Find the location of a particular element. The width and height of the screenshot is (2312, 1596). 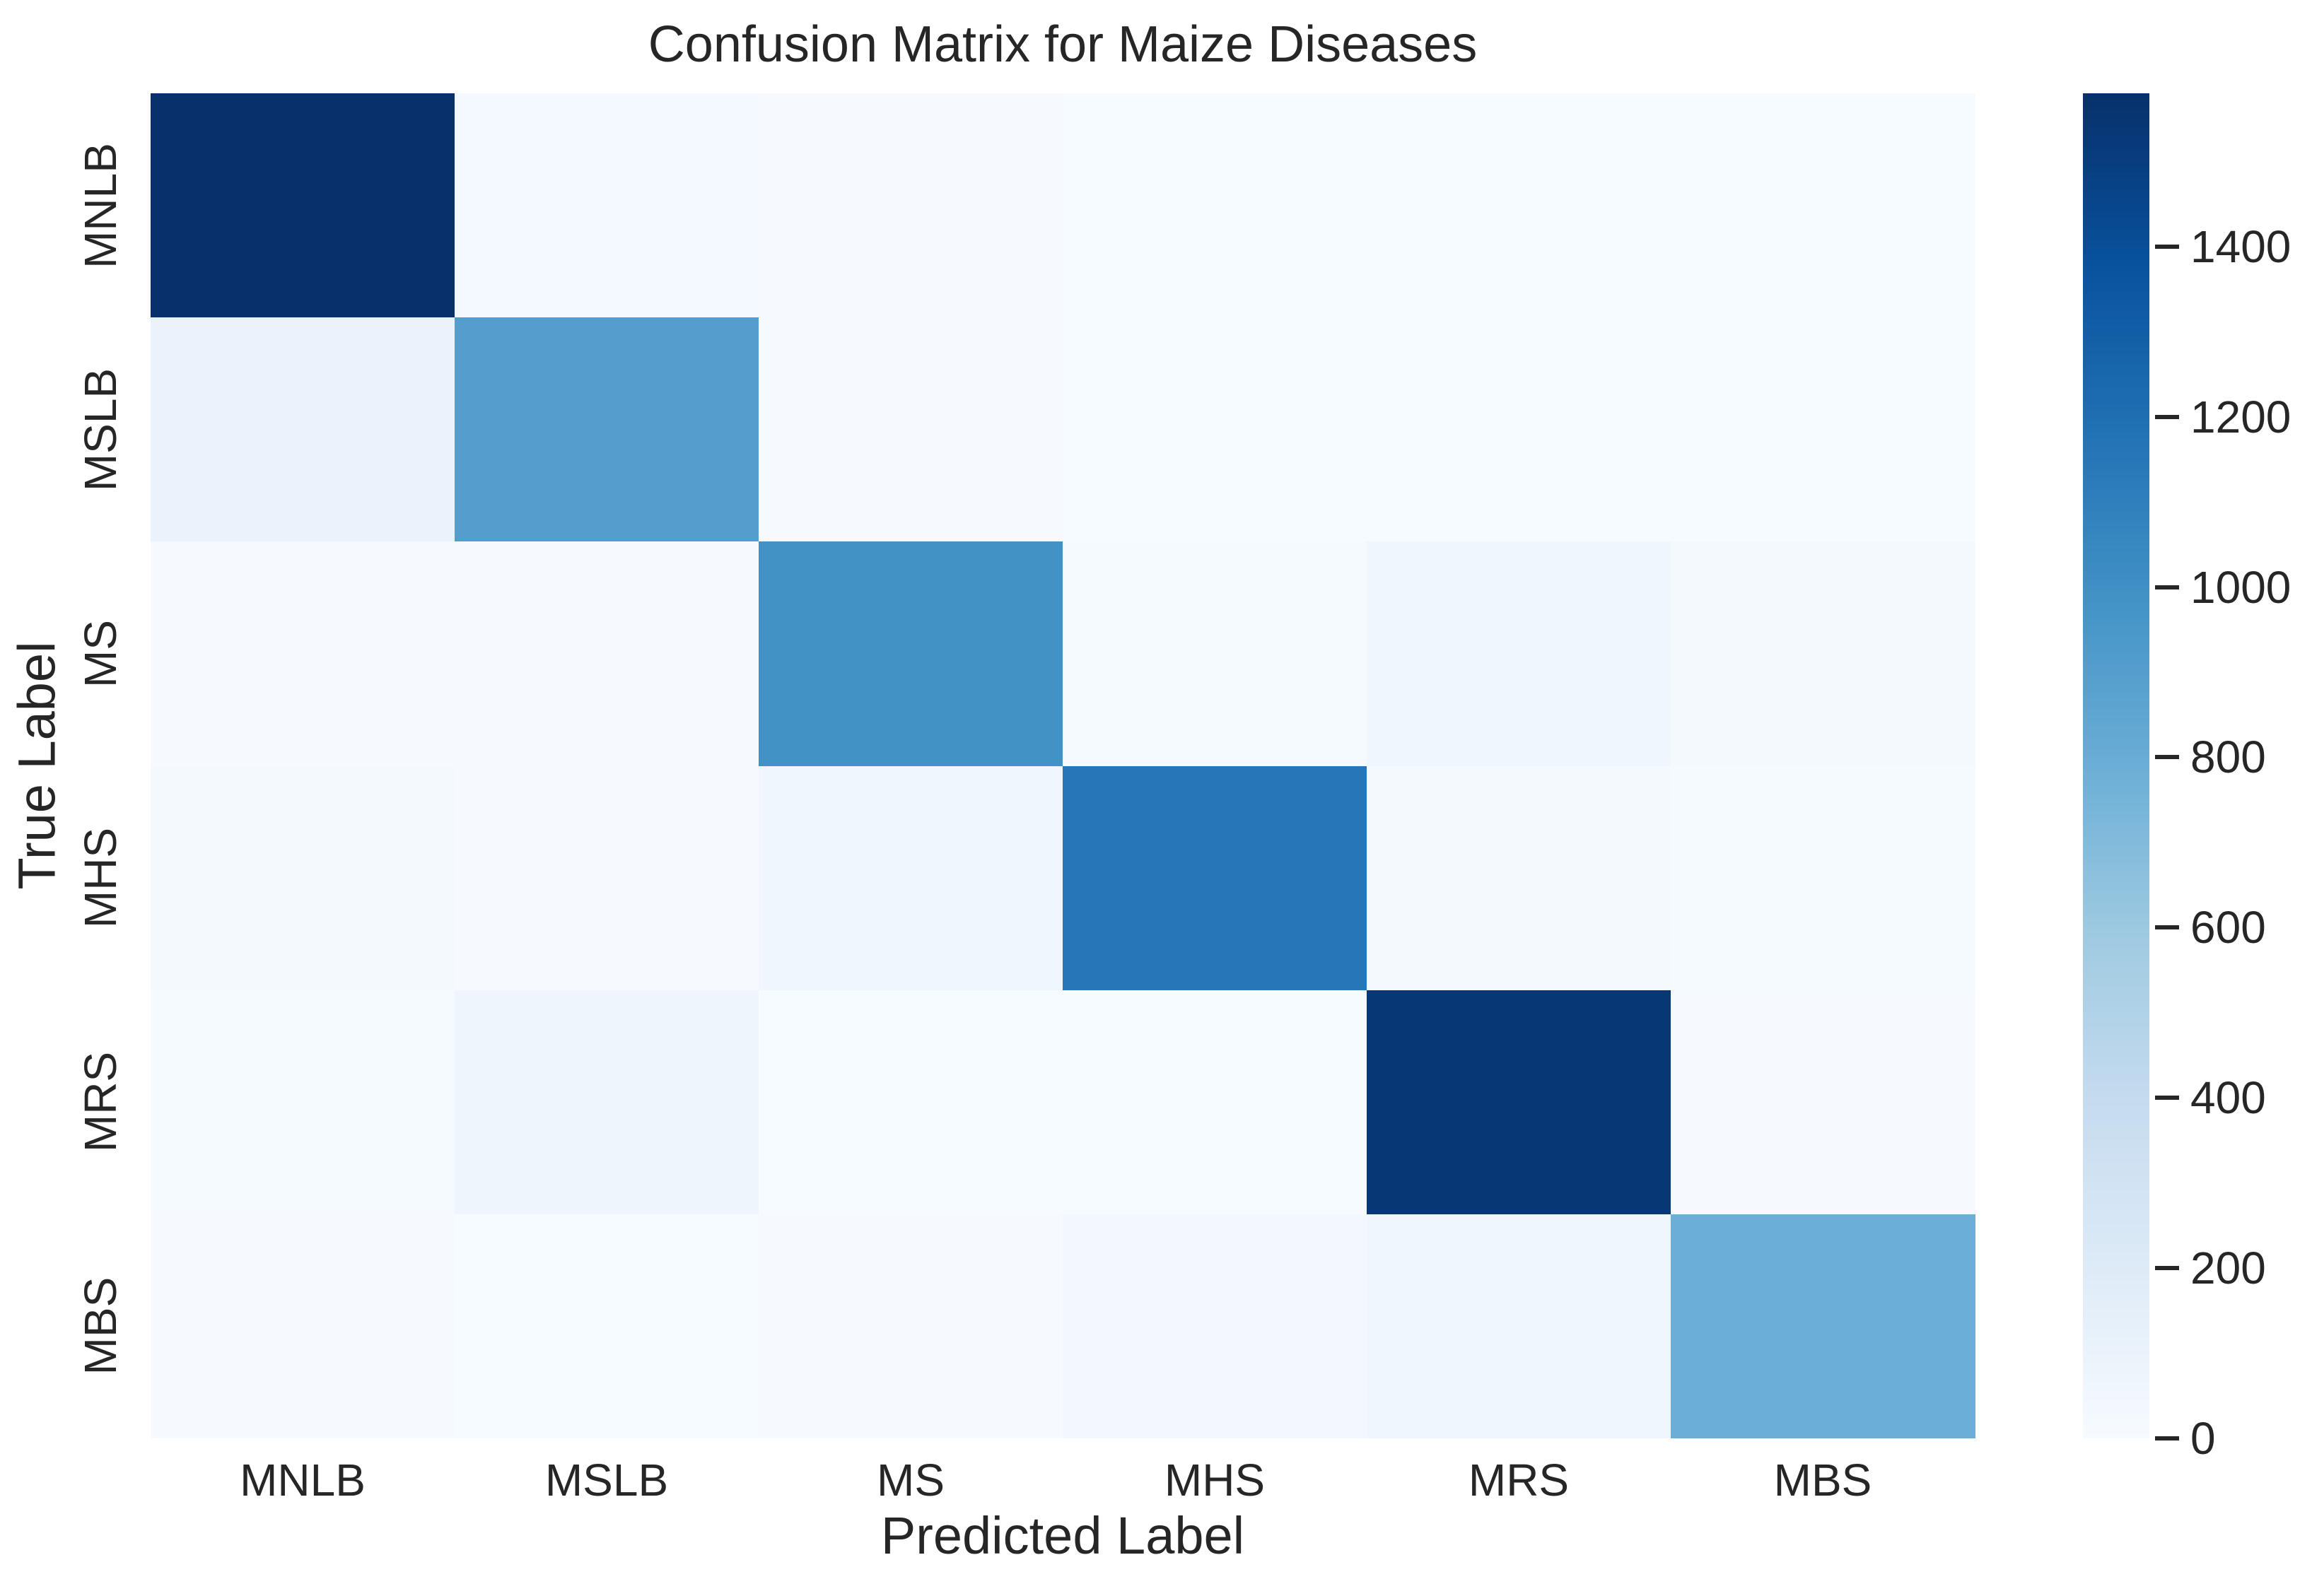

colorbar-tick-label: 0 is located at coordinates (2203, 1438).